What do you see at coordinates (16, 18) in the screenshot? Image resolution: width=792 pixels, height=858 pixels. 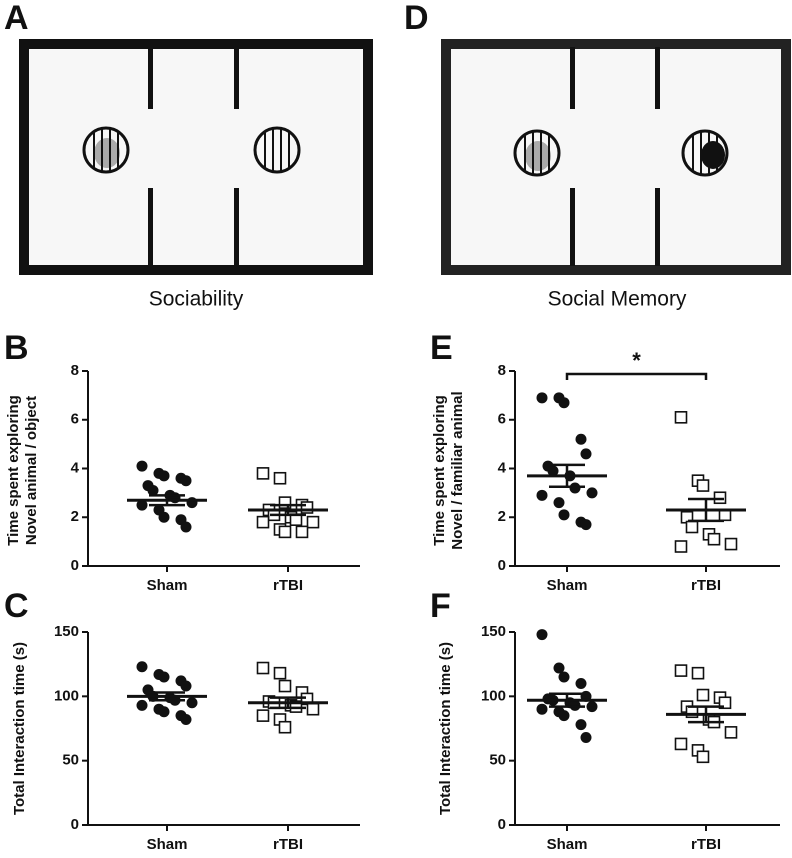 I see `panel-label: A` at bounding box center [16, 18].